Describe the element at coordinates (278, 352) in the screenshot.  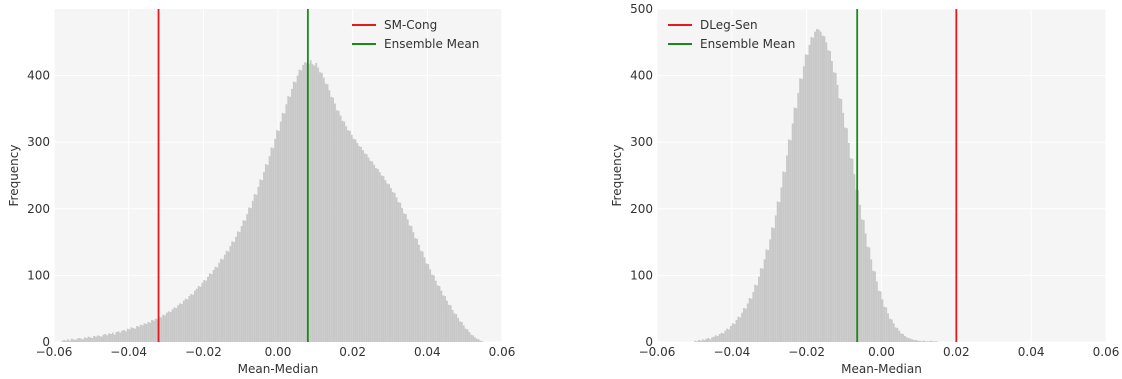
I see `x-tick-label: 0.00` at that location.